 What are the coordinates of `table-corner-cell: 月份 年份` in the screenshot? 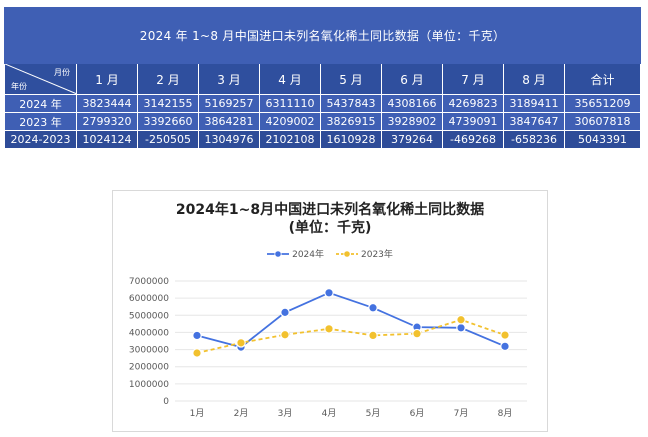 It's located at (40, 79).